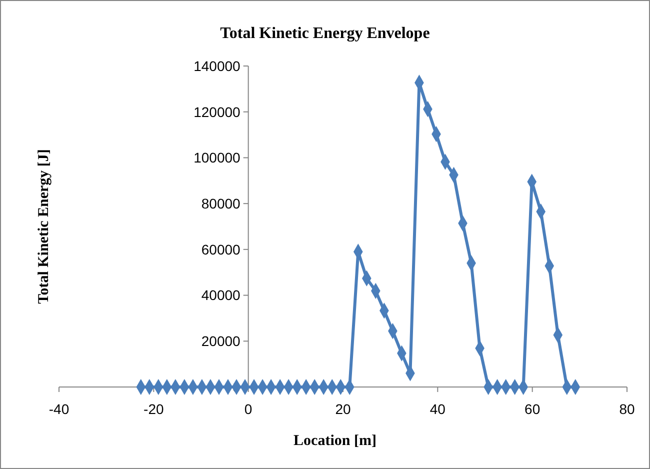 The width and height of the screenshot is (650, 469). I want to click on y-tick-label: 80000, so click(221, 203).